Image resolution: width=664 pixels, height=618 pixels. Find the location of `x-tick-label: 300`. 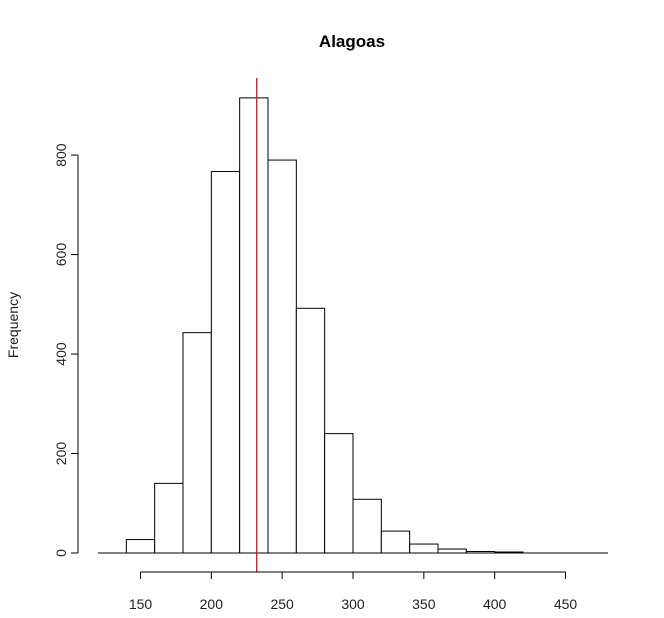

x-tick-label: 300 is located at coordinates (353, 604).